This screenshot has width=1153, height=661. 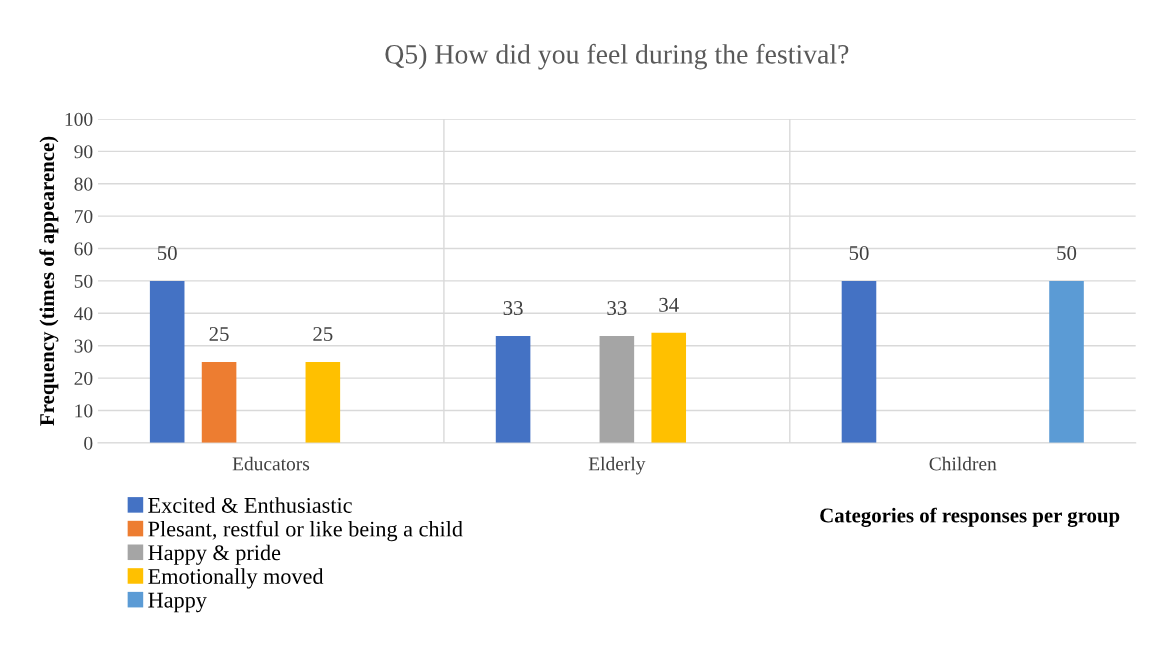 I want to click on x-axis-title: Categories of responses per group, so click(x=970, y=517).